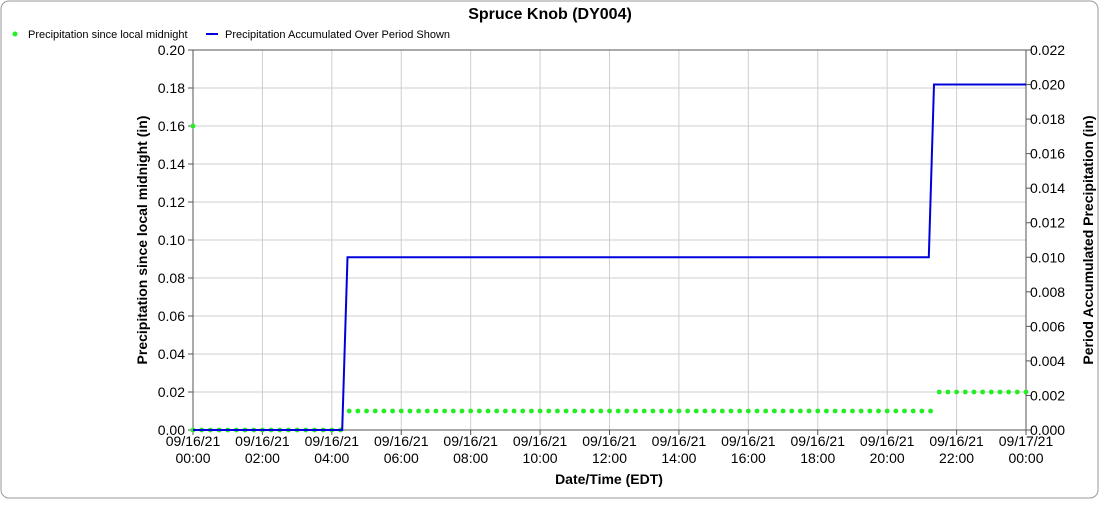  Describe the element at coordinates (1047, 85) in the screenshot. I see `y-right-tick-label: 0.020` at that location.